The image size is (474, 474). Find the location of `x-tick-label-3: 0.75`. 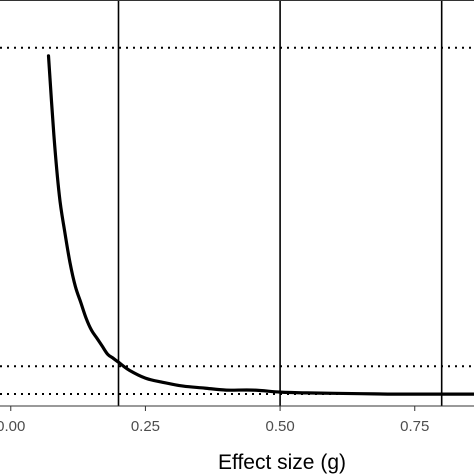

x-tick-label-3: 0.75 is located at coordinates (414, 426).